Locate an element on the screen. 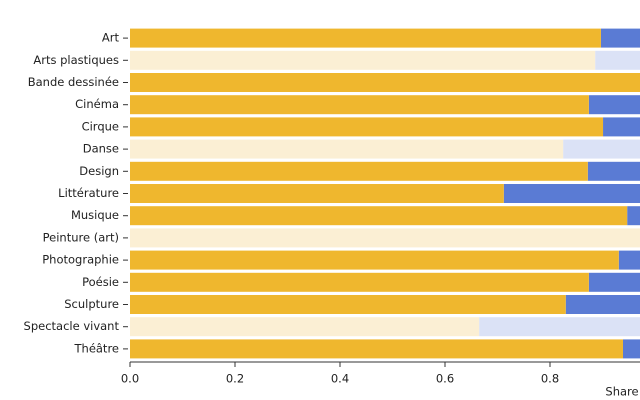 The image size is (640, 400). y-tick-label: Cirque is located at coordinates (100, 126).